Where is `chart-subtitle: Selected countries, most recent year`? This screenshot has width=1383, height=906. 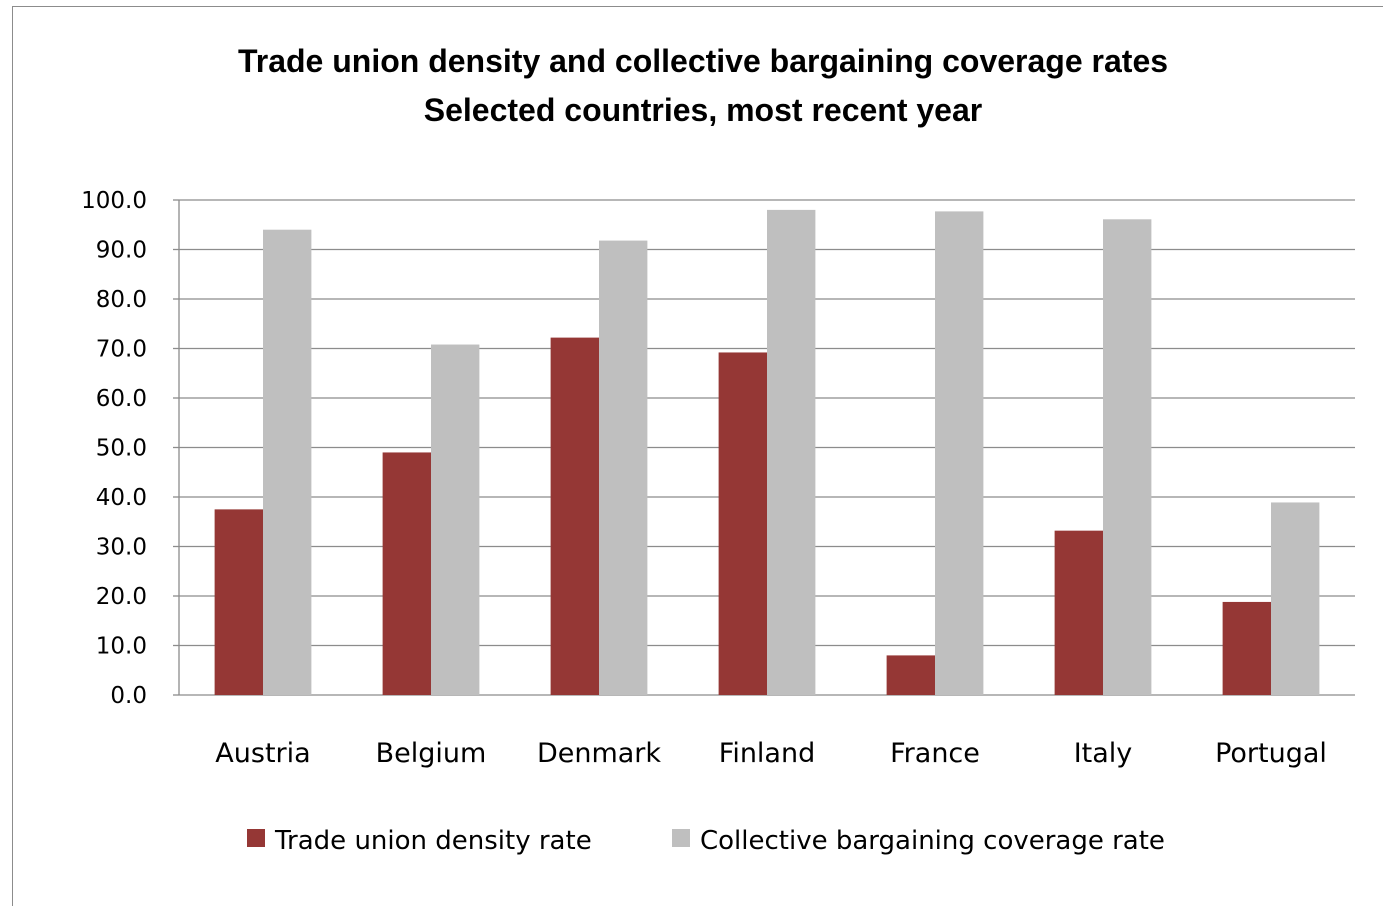
chart-subtitle: Selected countries, most recent year is located at coordinates (703, 110).